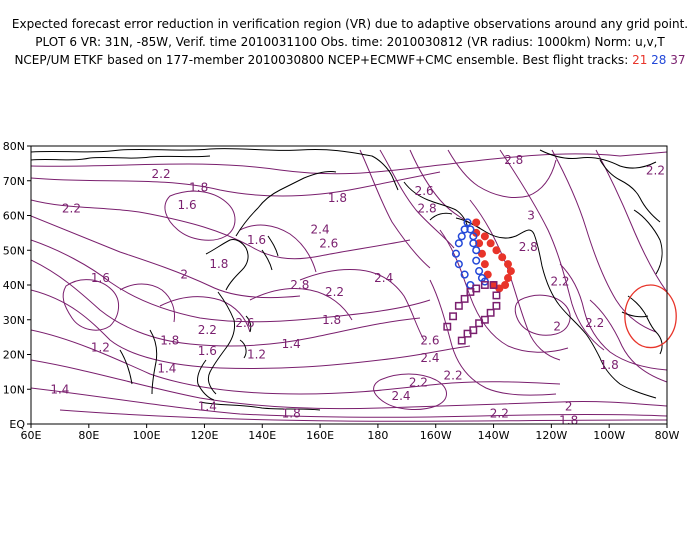 This screenshot has height=540, width=700. I want to click on lat-tick-label: 30N, so click(14, 320).